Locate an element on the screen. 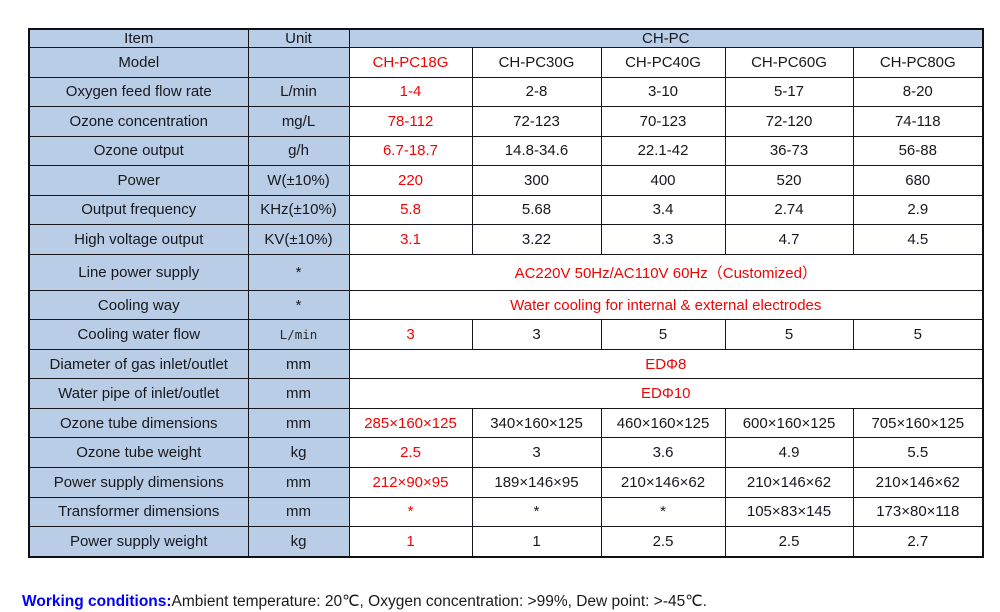  spec-value: 8-20 is located at coordinates (918, 92).